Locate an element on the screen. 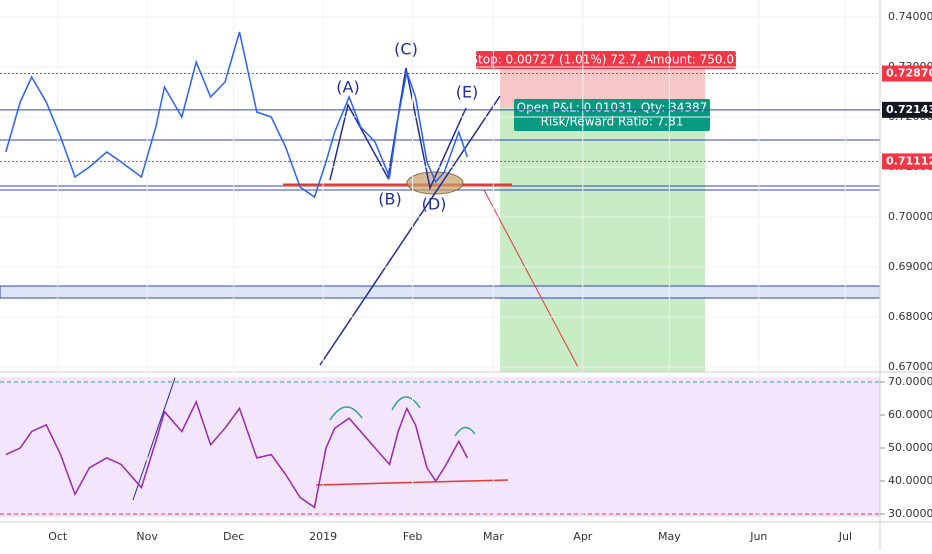 Image resolution: width=932 pixels, height=554 pixels. x-tick-label: 2019 is located at coordinates (323, 536).